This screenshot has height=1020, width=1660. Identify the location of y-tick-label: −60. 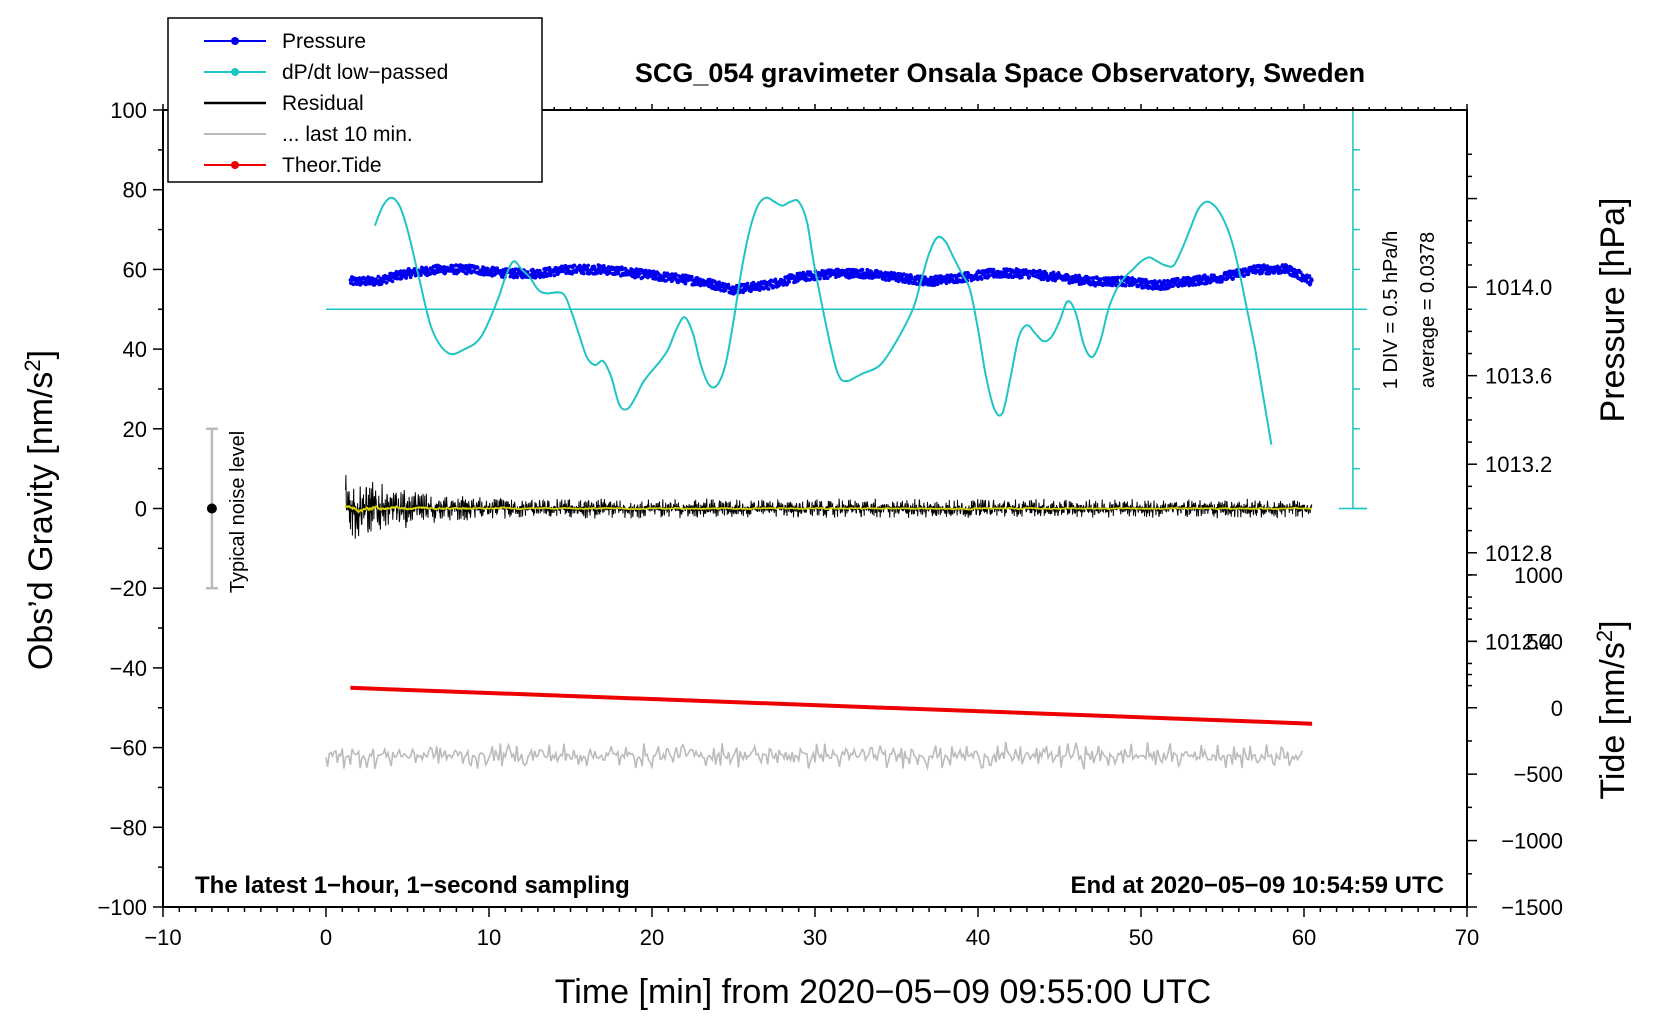
(128, 748).